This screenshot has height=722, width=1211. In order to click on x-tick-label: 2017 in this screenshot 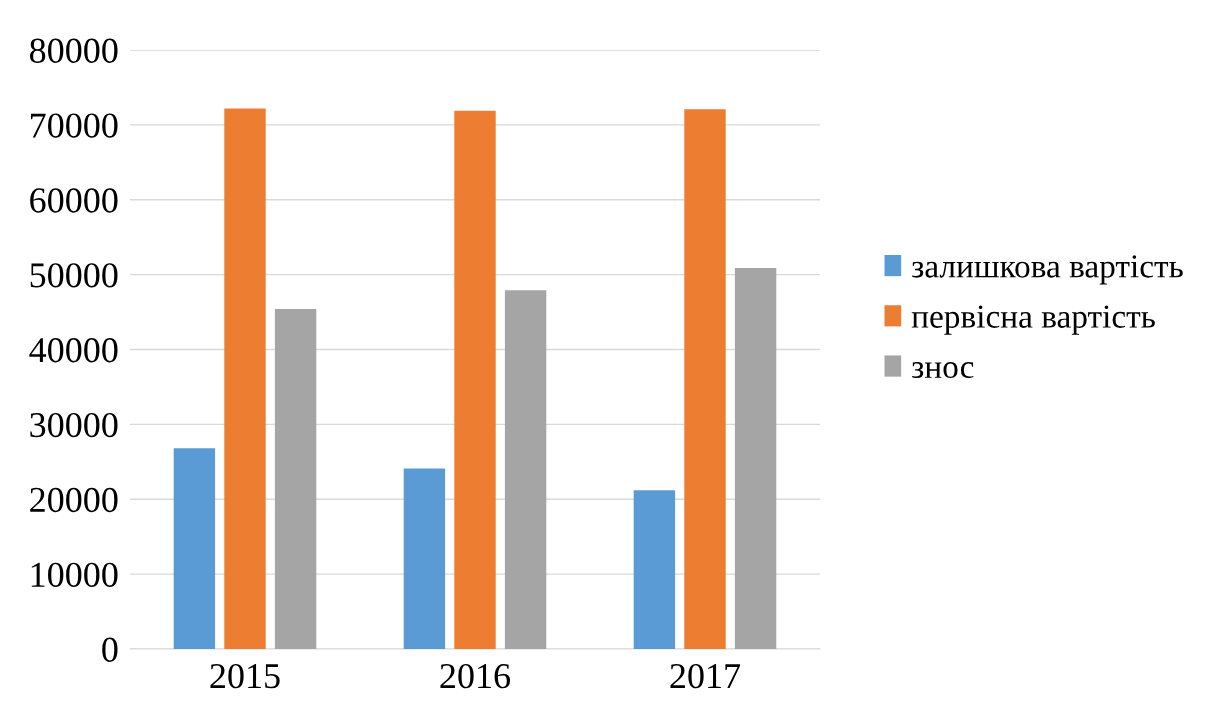, I will do `click(705, 676)`.